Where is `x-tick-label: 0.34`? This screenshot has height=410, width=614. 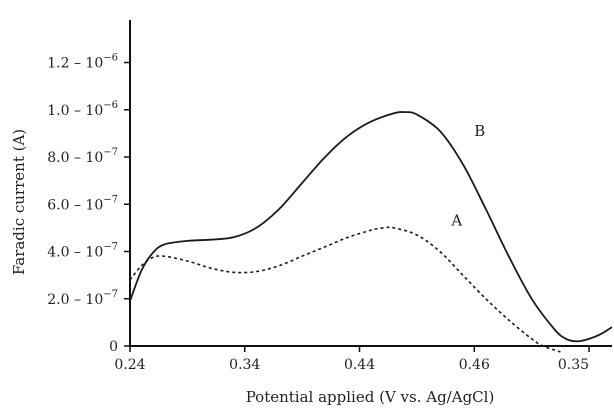 x-tick-label: 0.34 is located at coordinates (244, 365).